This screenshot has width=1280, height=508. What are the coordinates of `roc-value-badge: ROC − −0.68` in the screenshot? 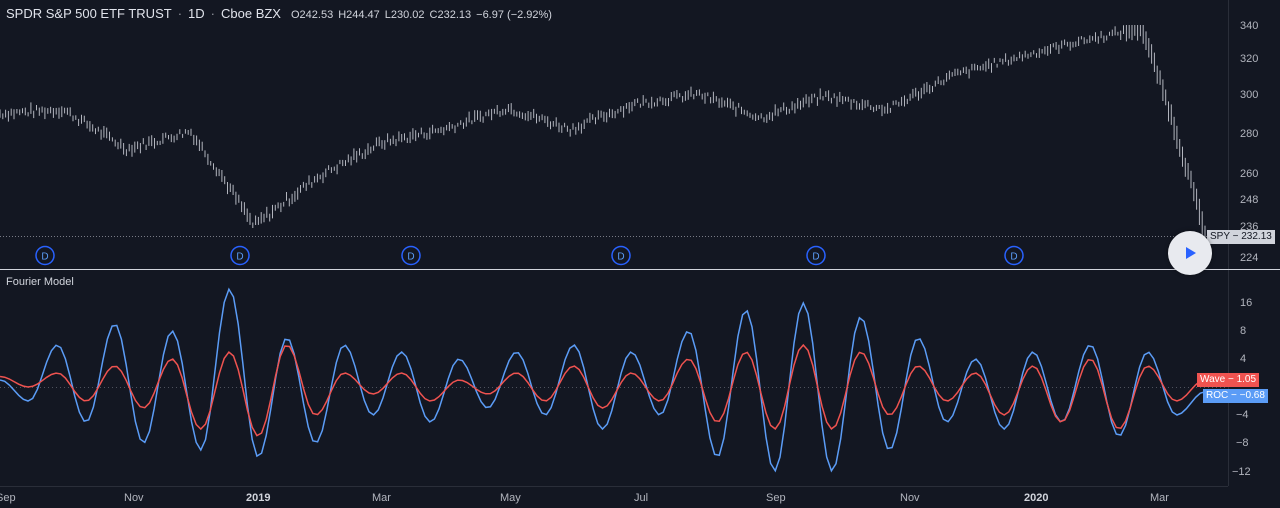 It's located at (1235, 396).